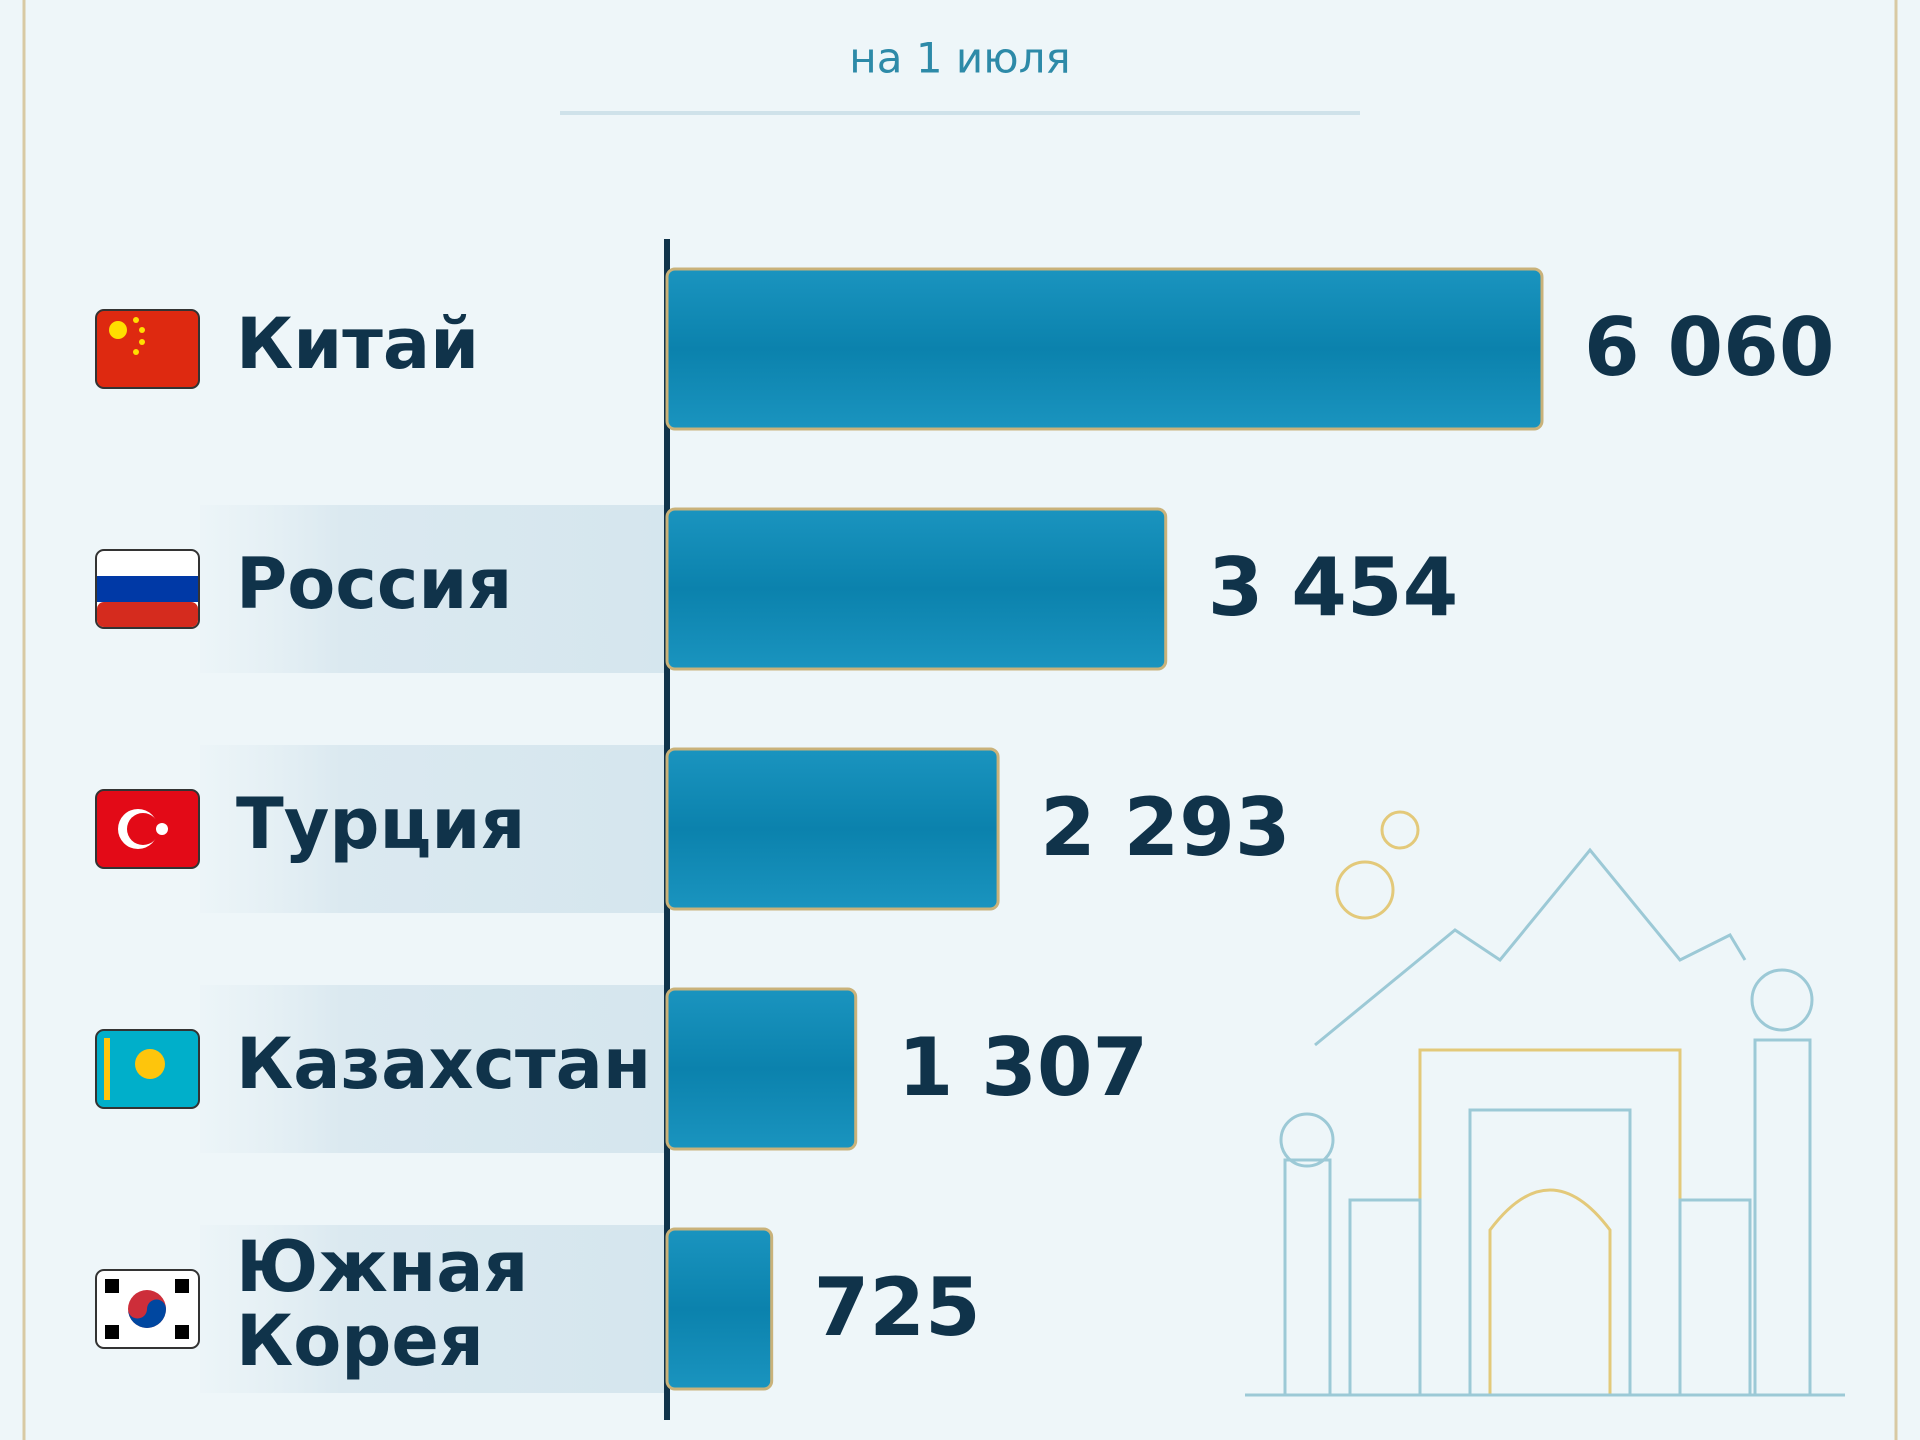  Describe the element at coordinates (443, 1064) in the screenshot. I see `category-label: Казахстан` at that location.